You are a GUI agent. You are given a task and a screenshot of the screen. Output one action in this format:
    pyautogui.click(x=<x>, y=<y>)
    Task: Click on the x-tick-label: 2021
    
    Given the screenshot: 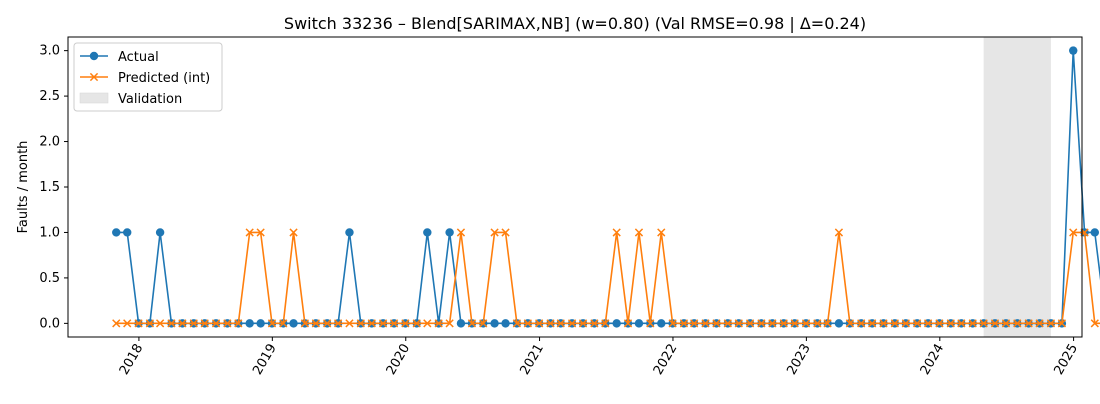 What is the action you would take?
    pyautogui.click(x=532, y=360)
    